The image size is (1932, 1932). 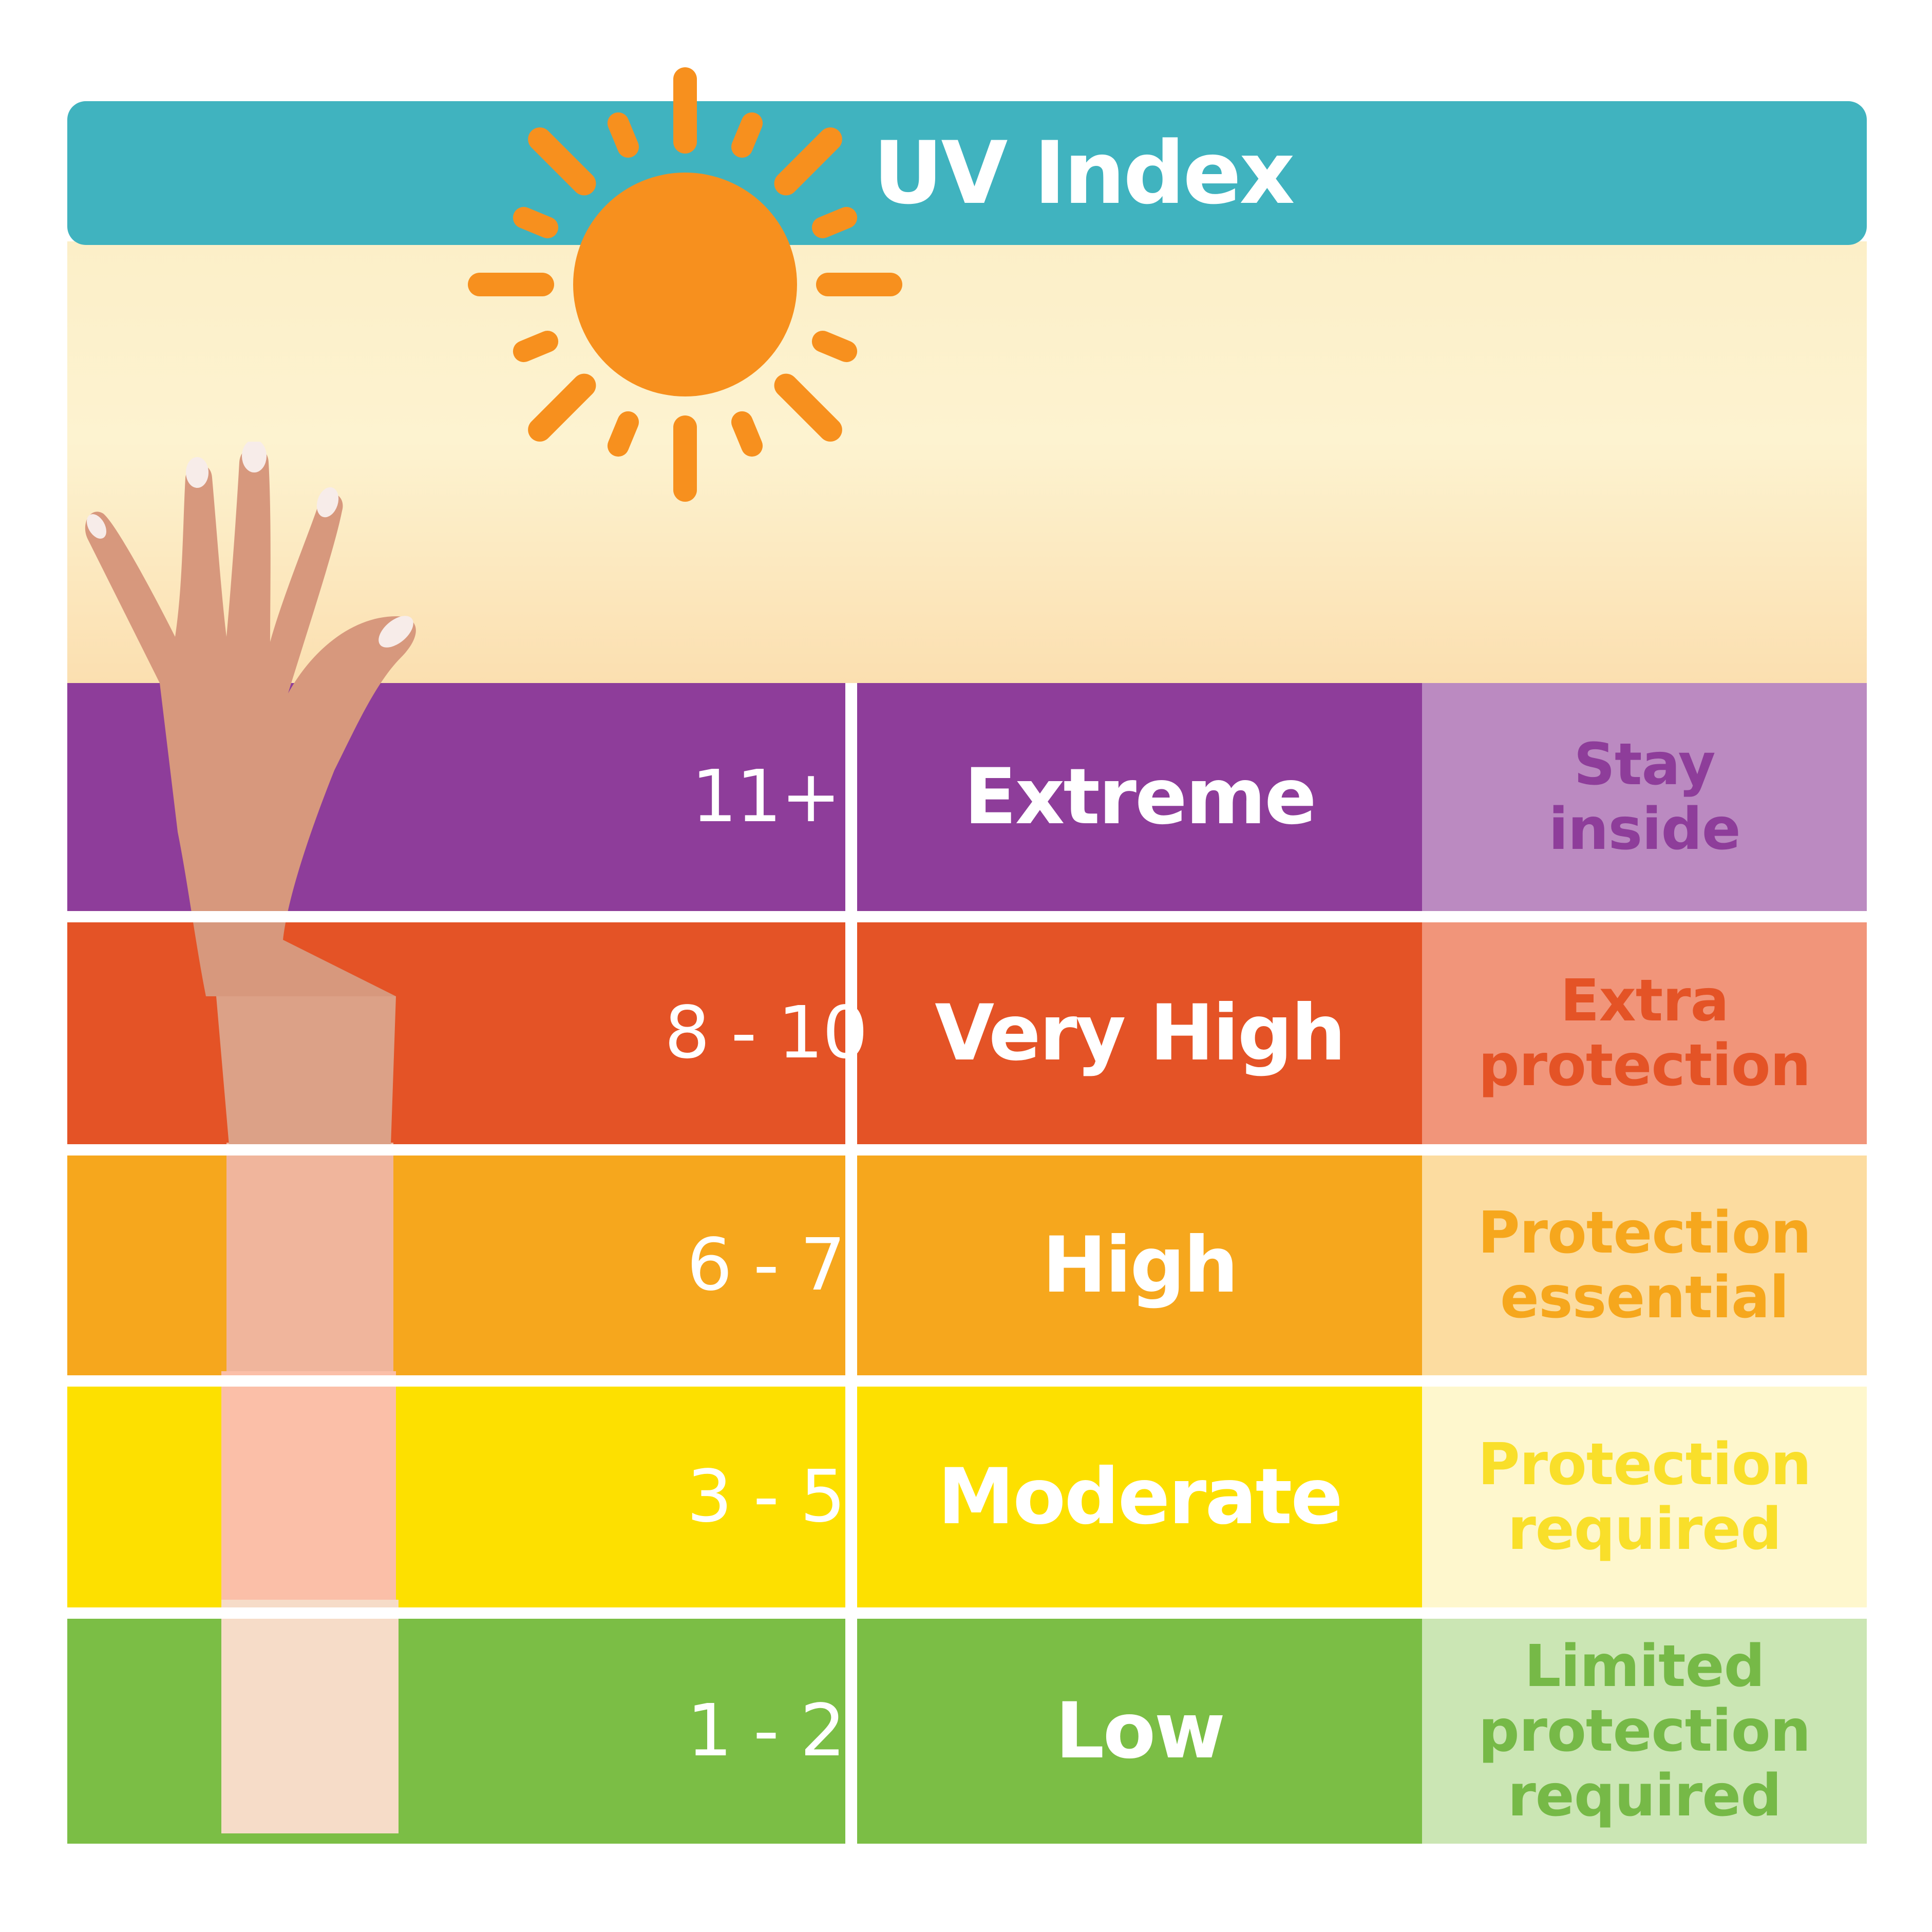 I want to click on uv-advice-line1: Limited protection, so click(x=1645, y=1699).